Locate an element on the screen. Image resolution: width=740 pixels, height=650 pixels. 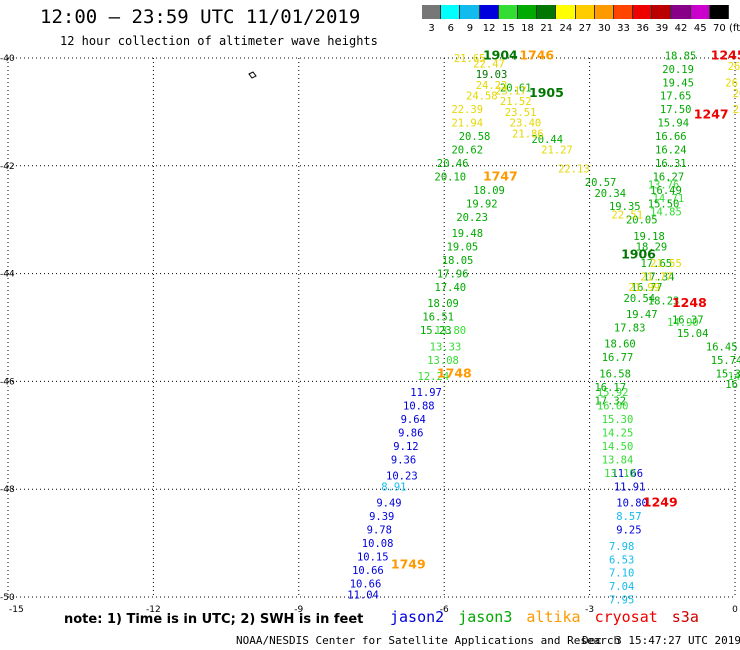
wave-height-label: 20.61 is located at coordinates (516, 89).